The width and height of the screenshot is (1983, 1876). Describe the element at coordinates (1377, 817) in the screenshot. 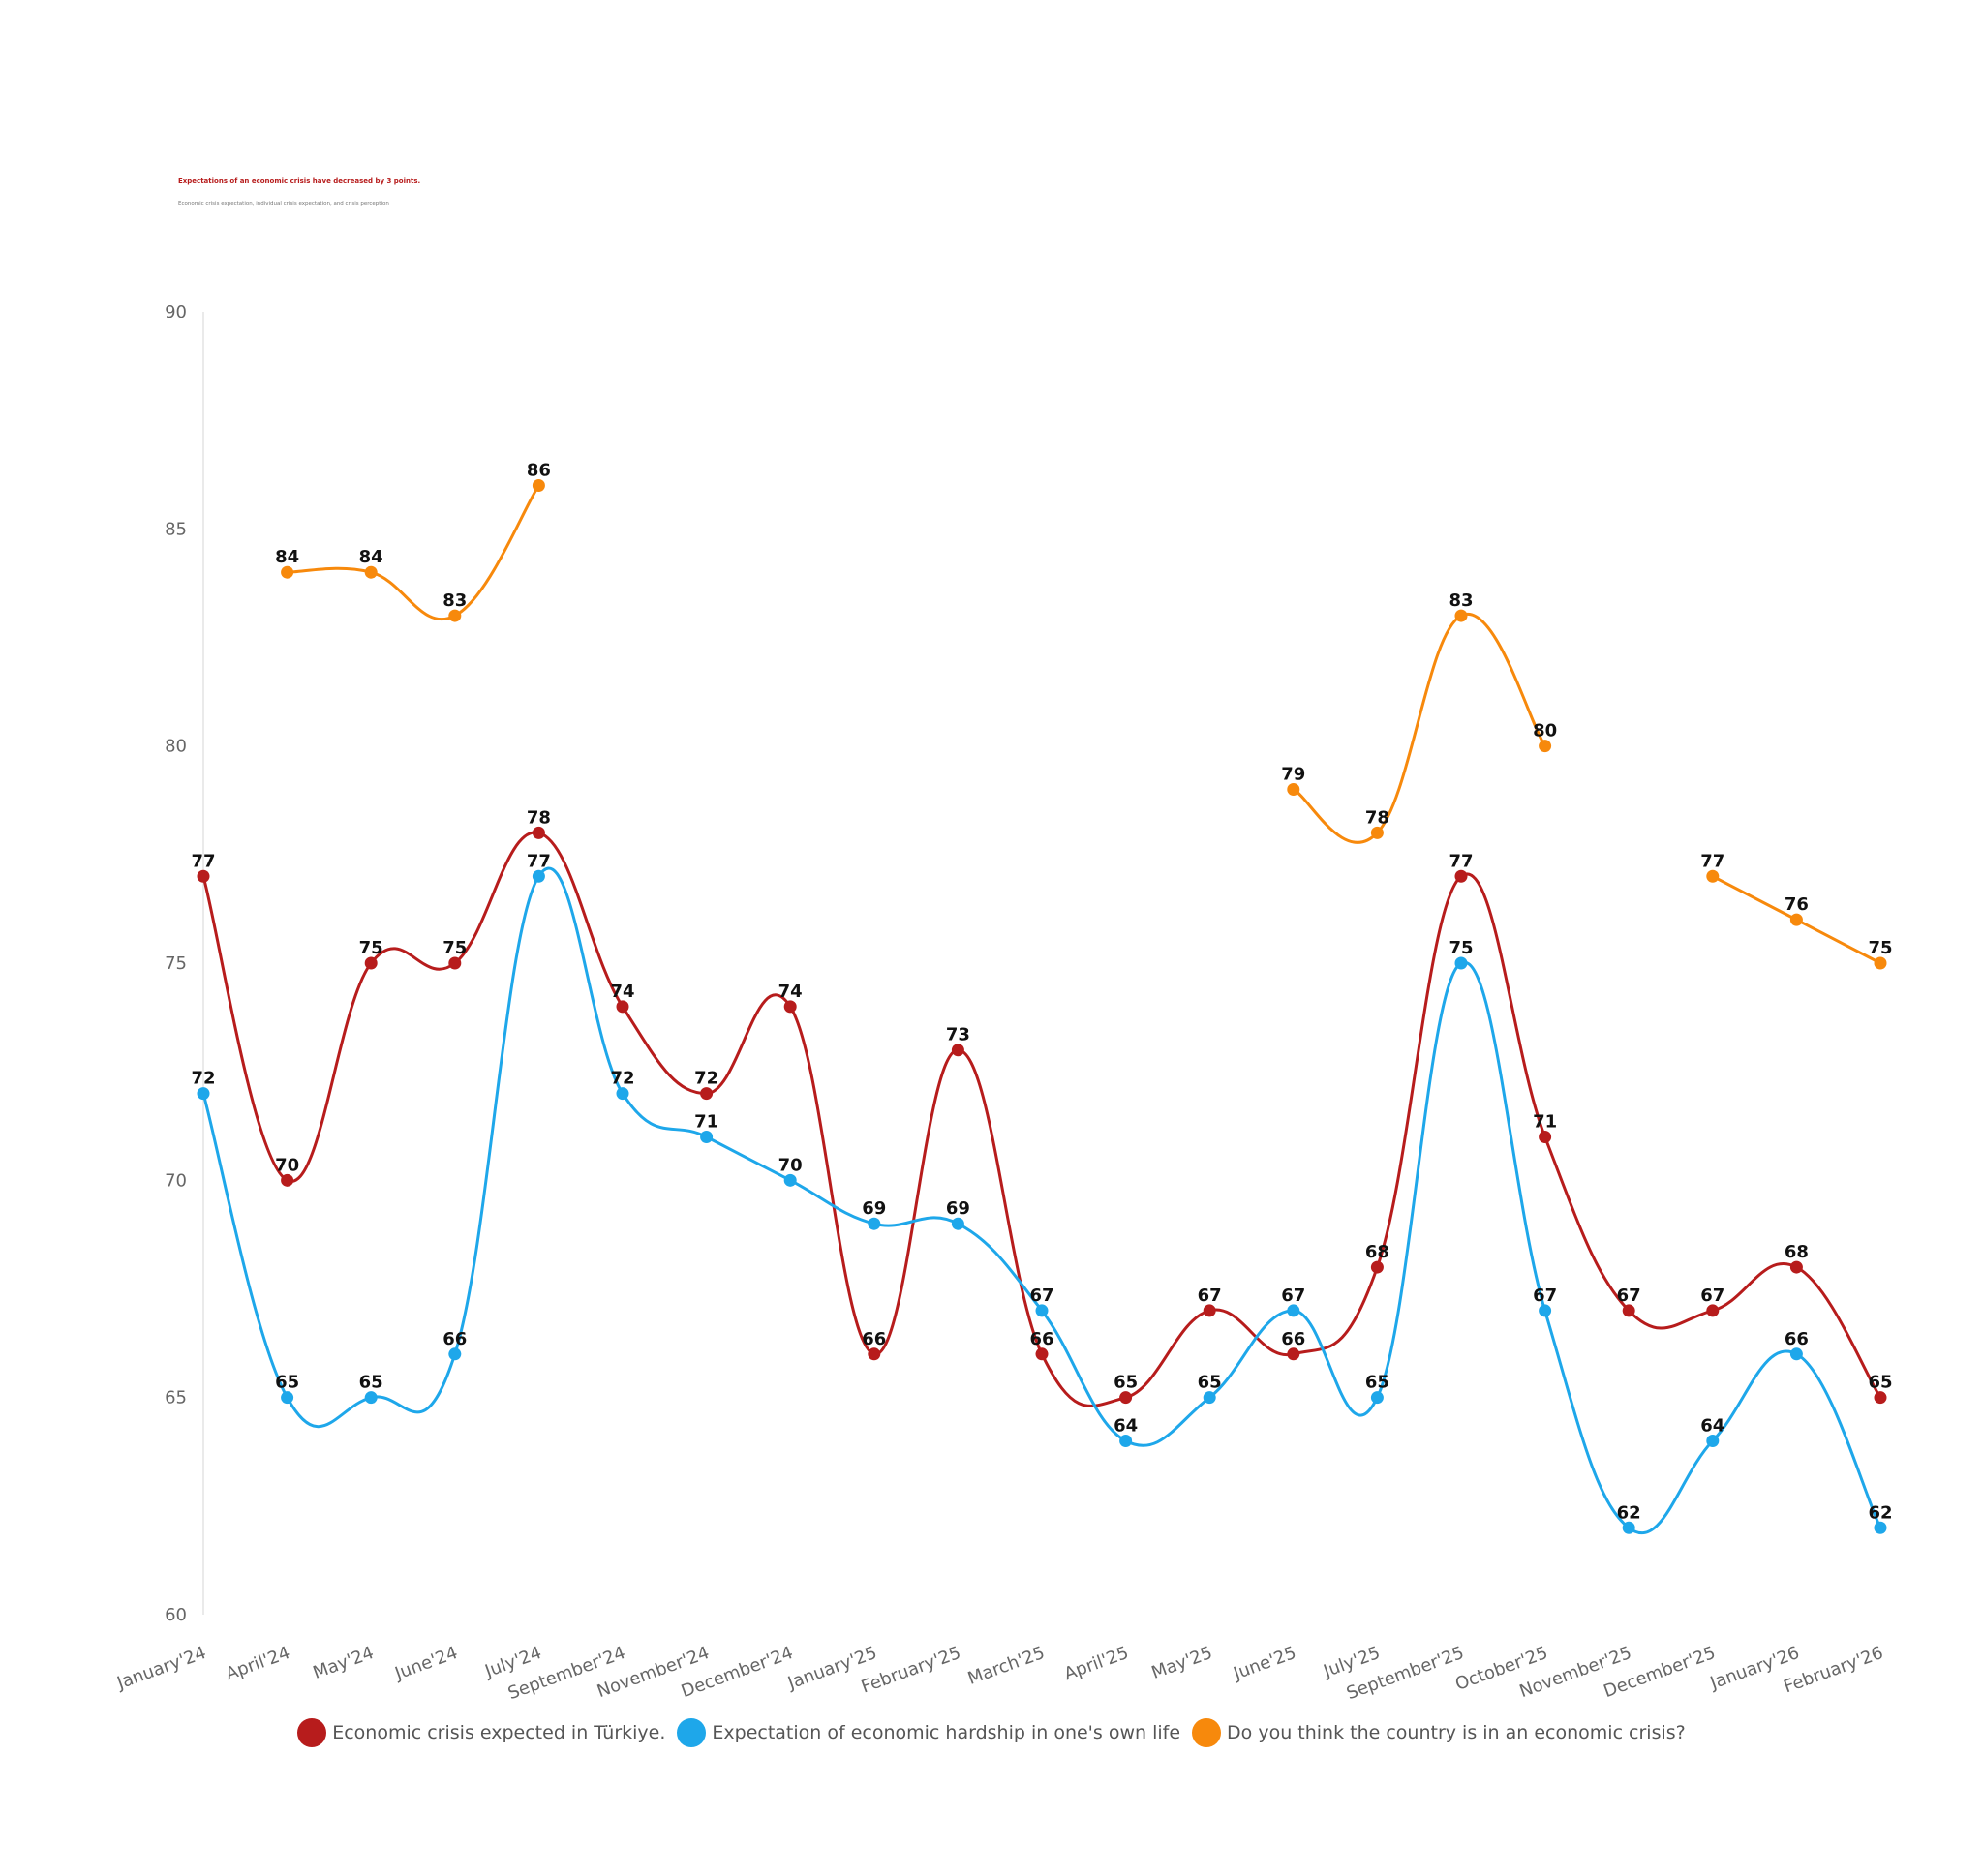

I see `data-label: 78` at that location.